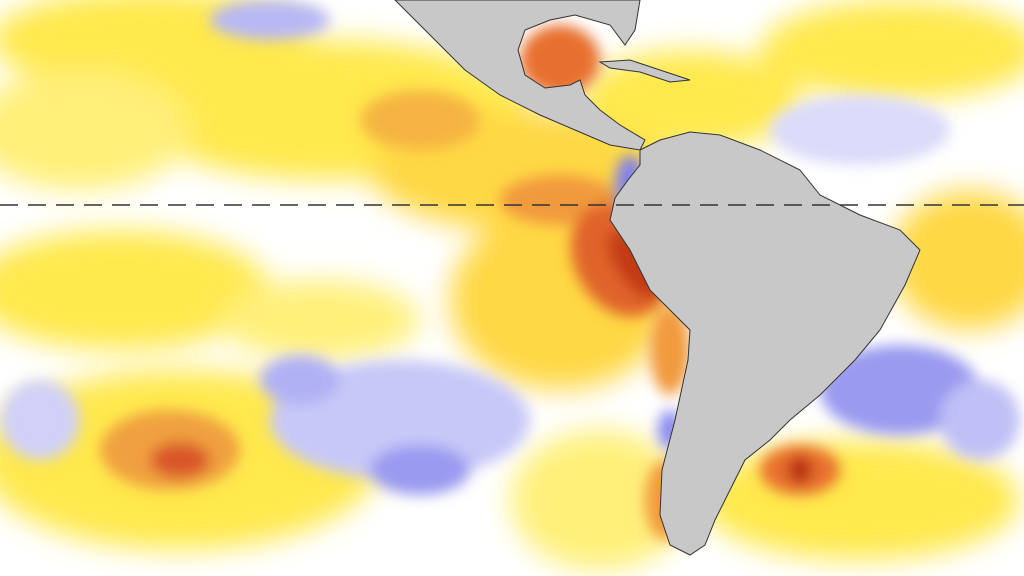  Describe the element at coordinates (520, 75) in the screenshot. I see `north-central-america` at that location.